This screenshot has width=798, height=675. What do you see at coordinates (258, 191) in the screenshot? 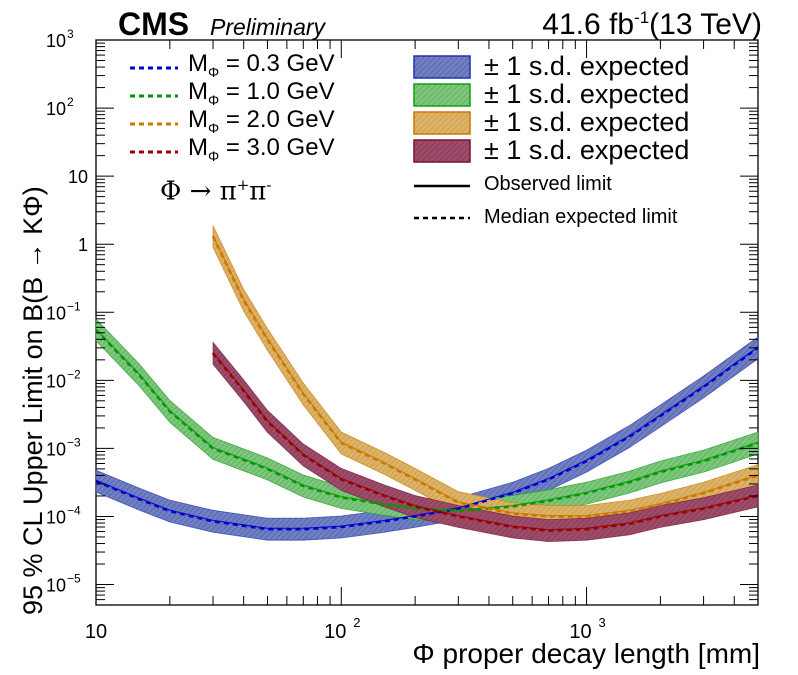
I see `process-pi: π` at bounding box center [258, 191].